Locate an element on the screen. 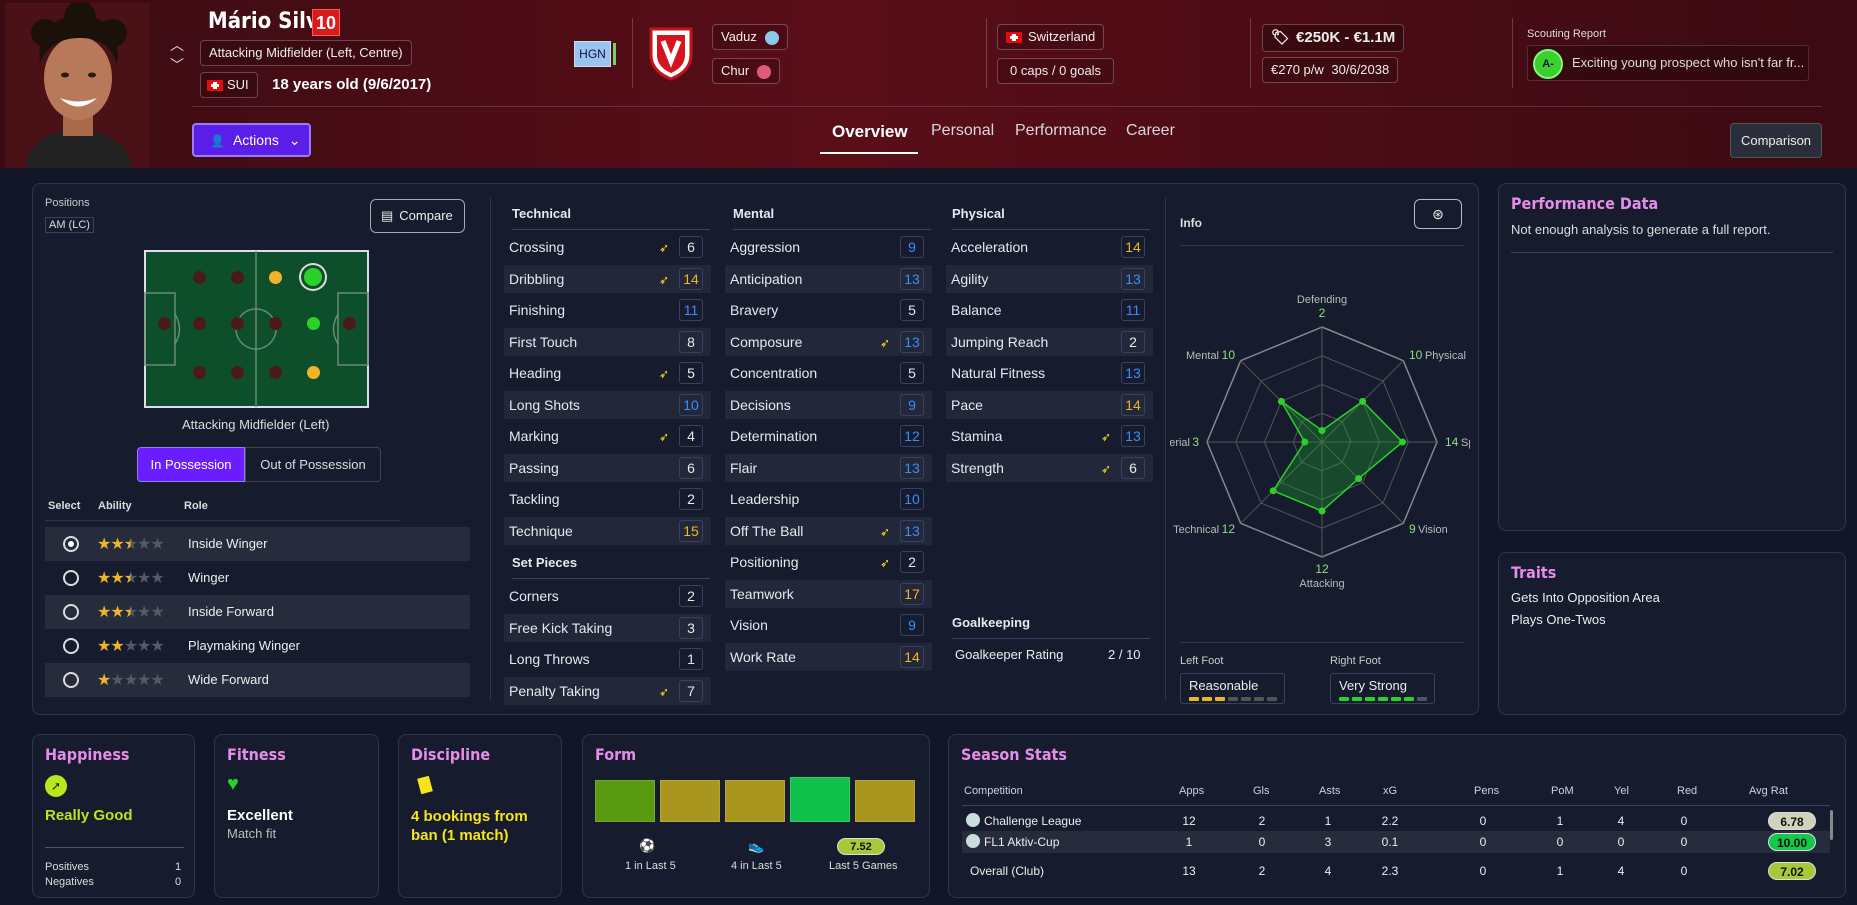  role-name: Inside Winger is located at coordinates (228, 543).